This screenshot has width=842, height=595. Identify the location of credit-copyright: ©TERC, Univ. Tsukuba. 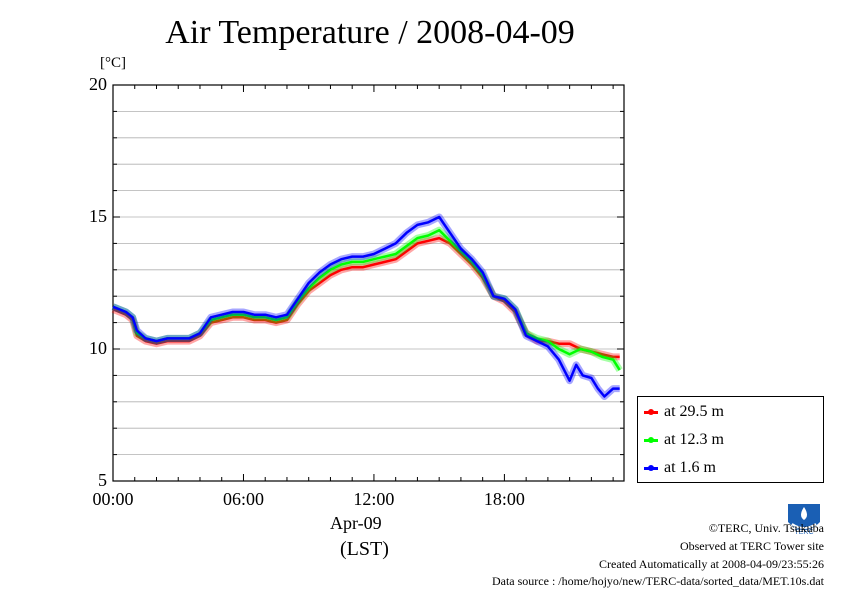
(766, 528).